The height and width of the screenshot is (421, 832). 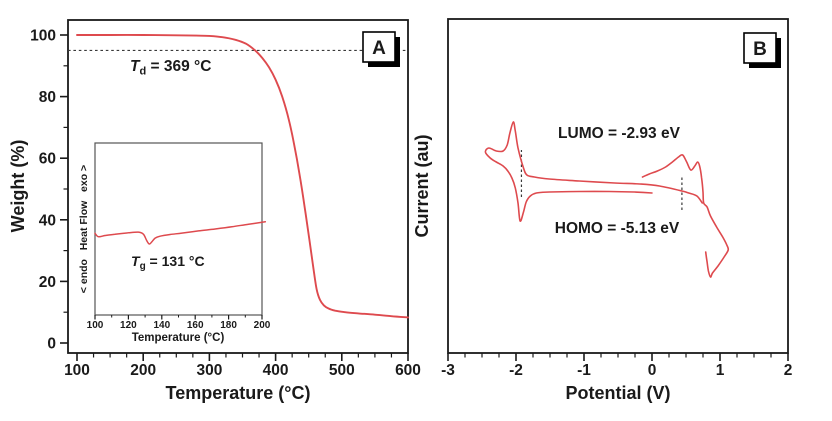 What do you see at coordinates (601, 180) in the screenshot?
I see `onset-dashed-lines` at bounding box center [601, 180].